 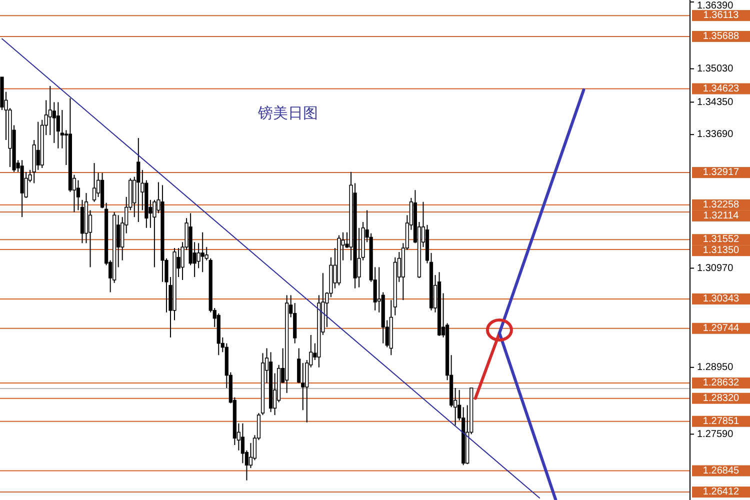 What do you see at coordinates (721, 240) in the screenshot?
I see `ref-line-label: 1.31552` at bounding box center [721, 240].